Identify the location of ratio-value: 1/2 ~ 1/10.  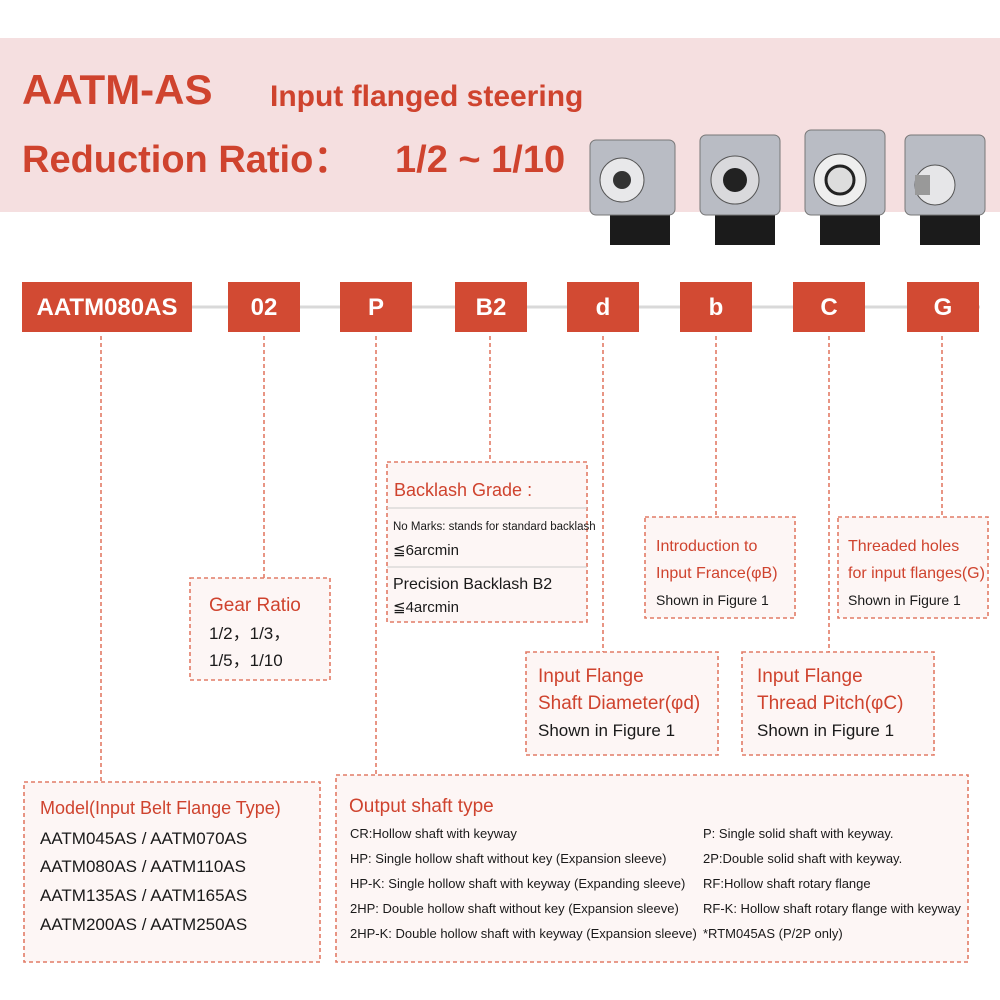
(480, 160).